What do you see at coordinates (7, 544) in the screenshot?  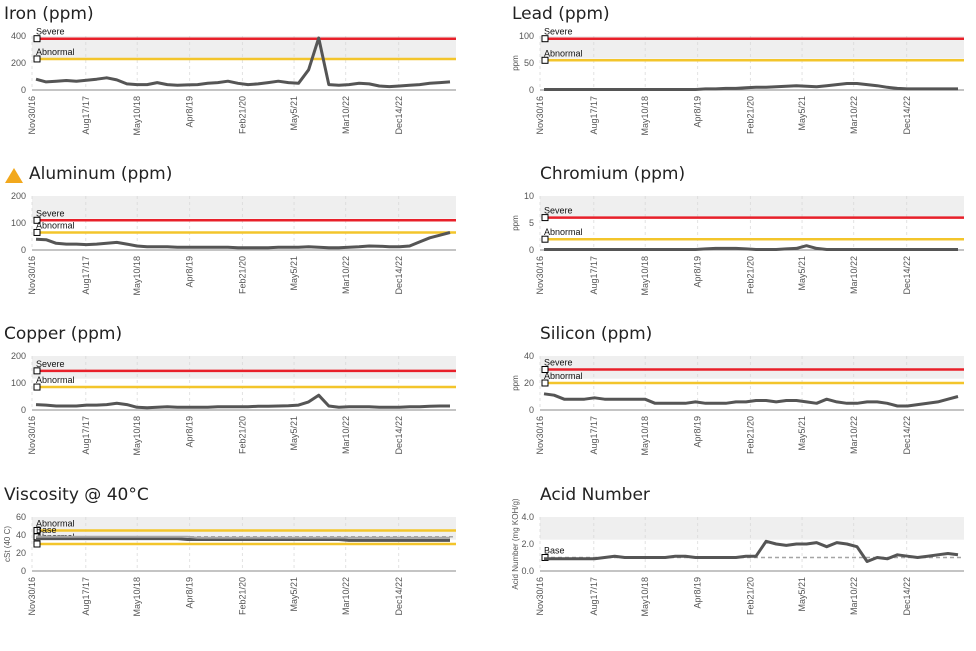 I see `y-axis-label: cSt (40 C)` at bounding box center [7, 544].